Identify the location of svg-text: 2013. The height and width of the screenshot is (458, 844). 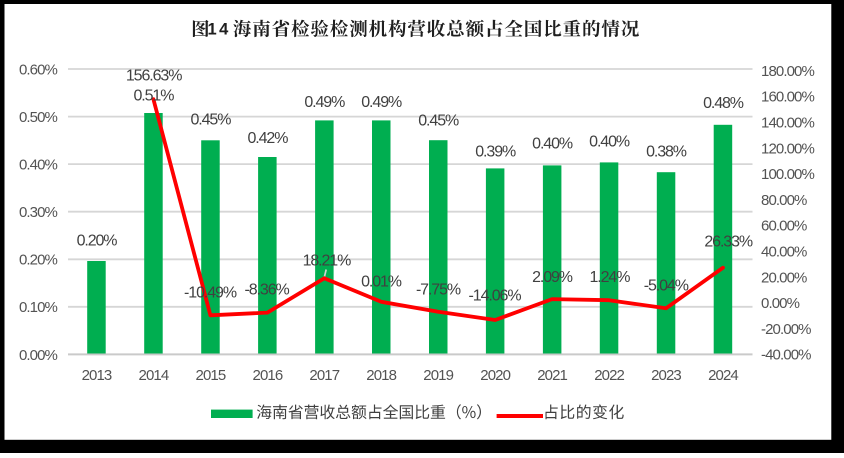
(97, 375).